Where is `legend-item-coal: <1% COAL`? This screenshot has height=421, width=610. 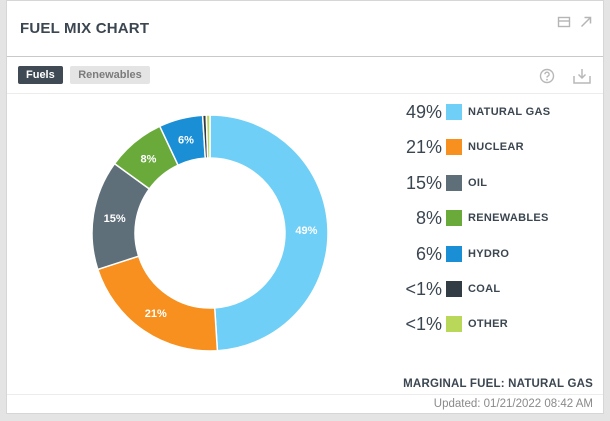
legend-item-coal: <1% COAL is located at coordinates (494, 295).